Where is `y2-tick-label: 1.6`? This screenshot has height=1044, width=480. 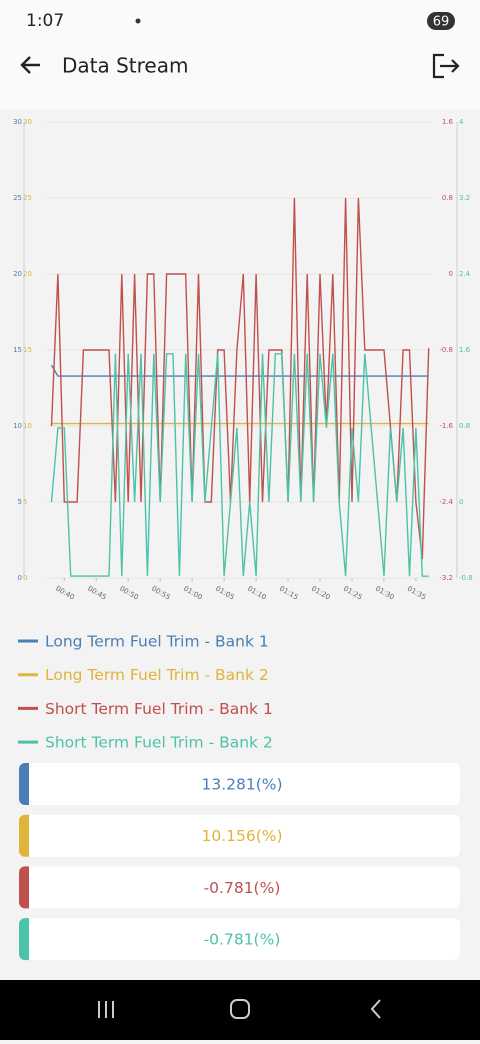
y2-tick-label: 1.6 is located at coordinates (448, 122).